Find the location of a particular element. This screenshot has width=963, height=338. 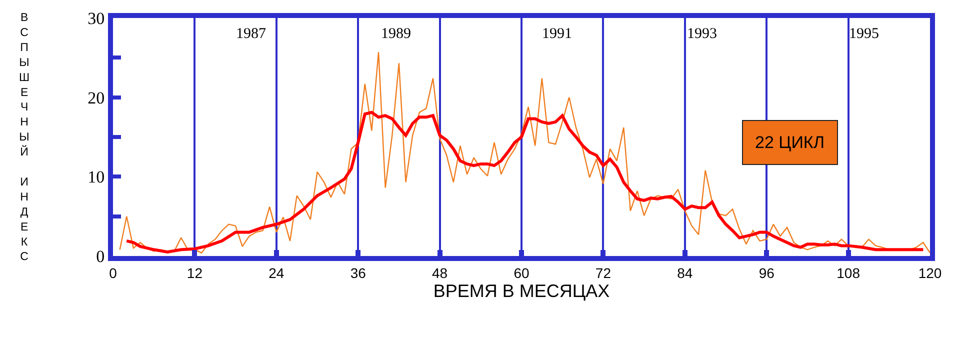

y-tick-label: 30 is located at coordinates (96, 18).